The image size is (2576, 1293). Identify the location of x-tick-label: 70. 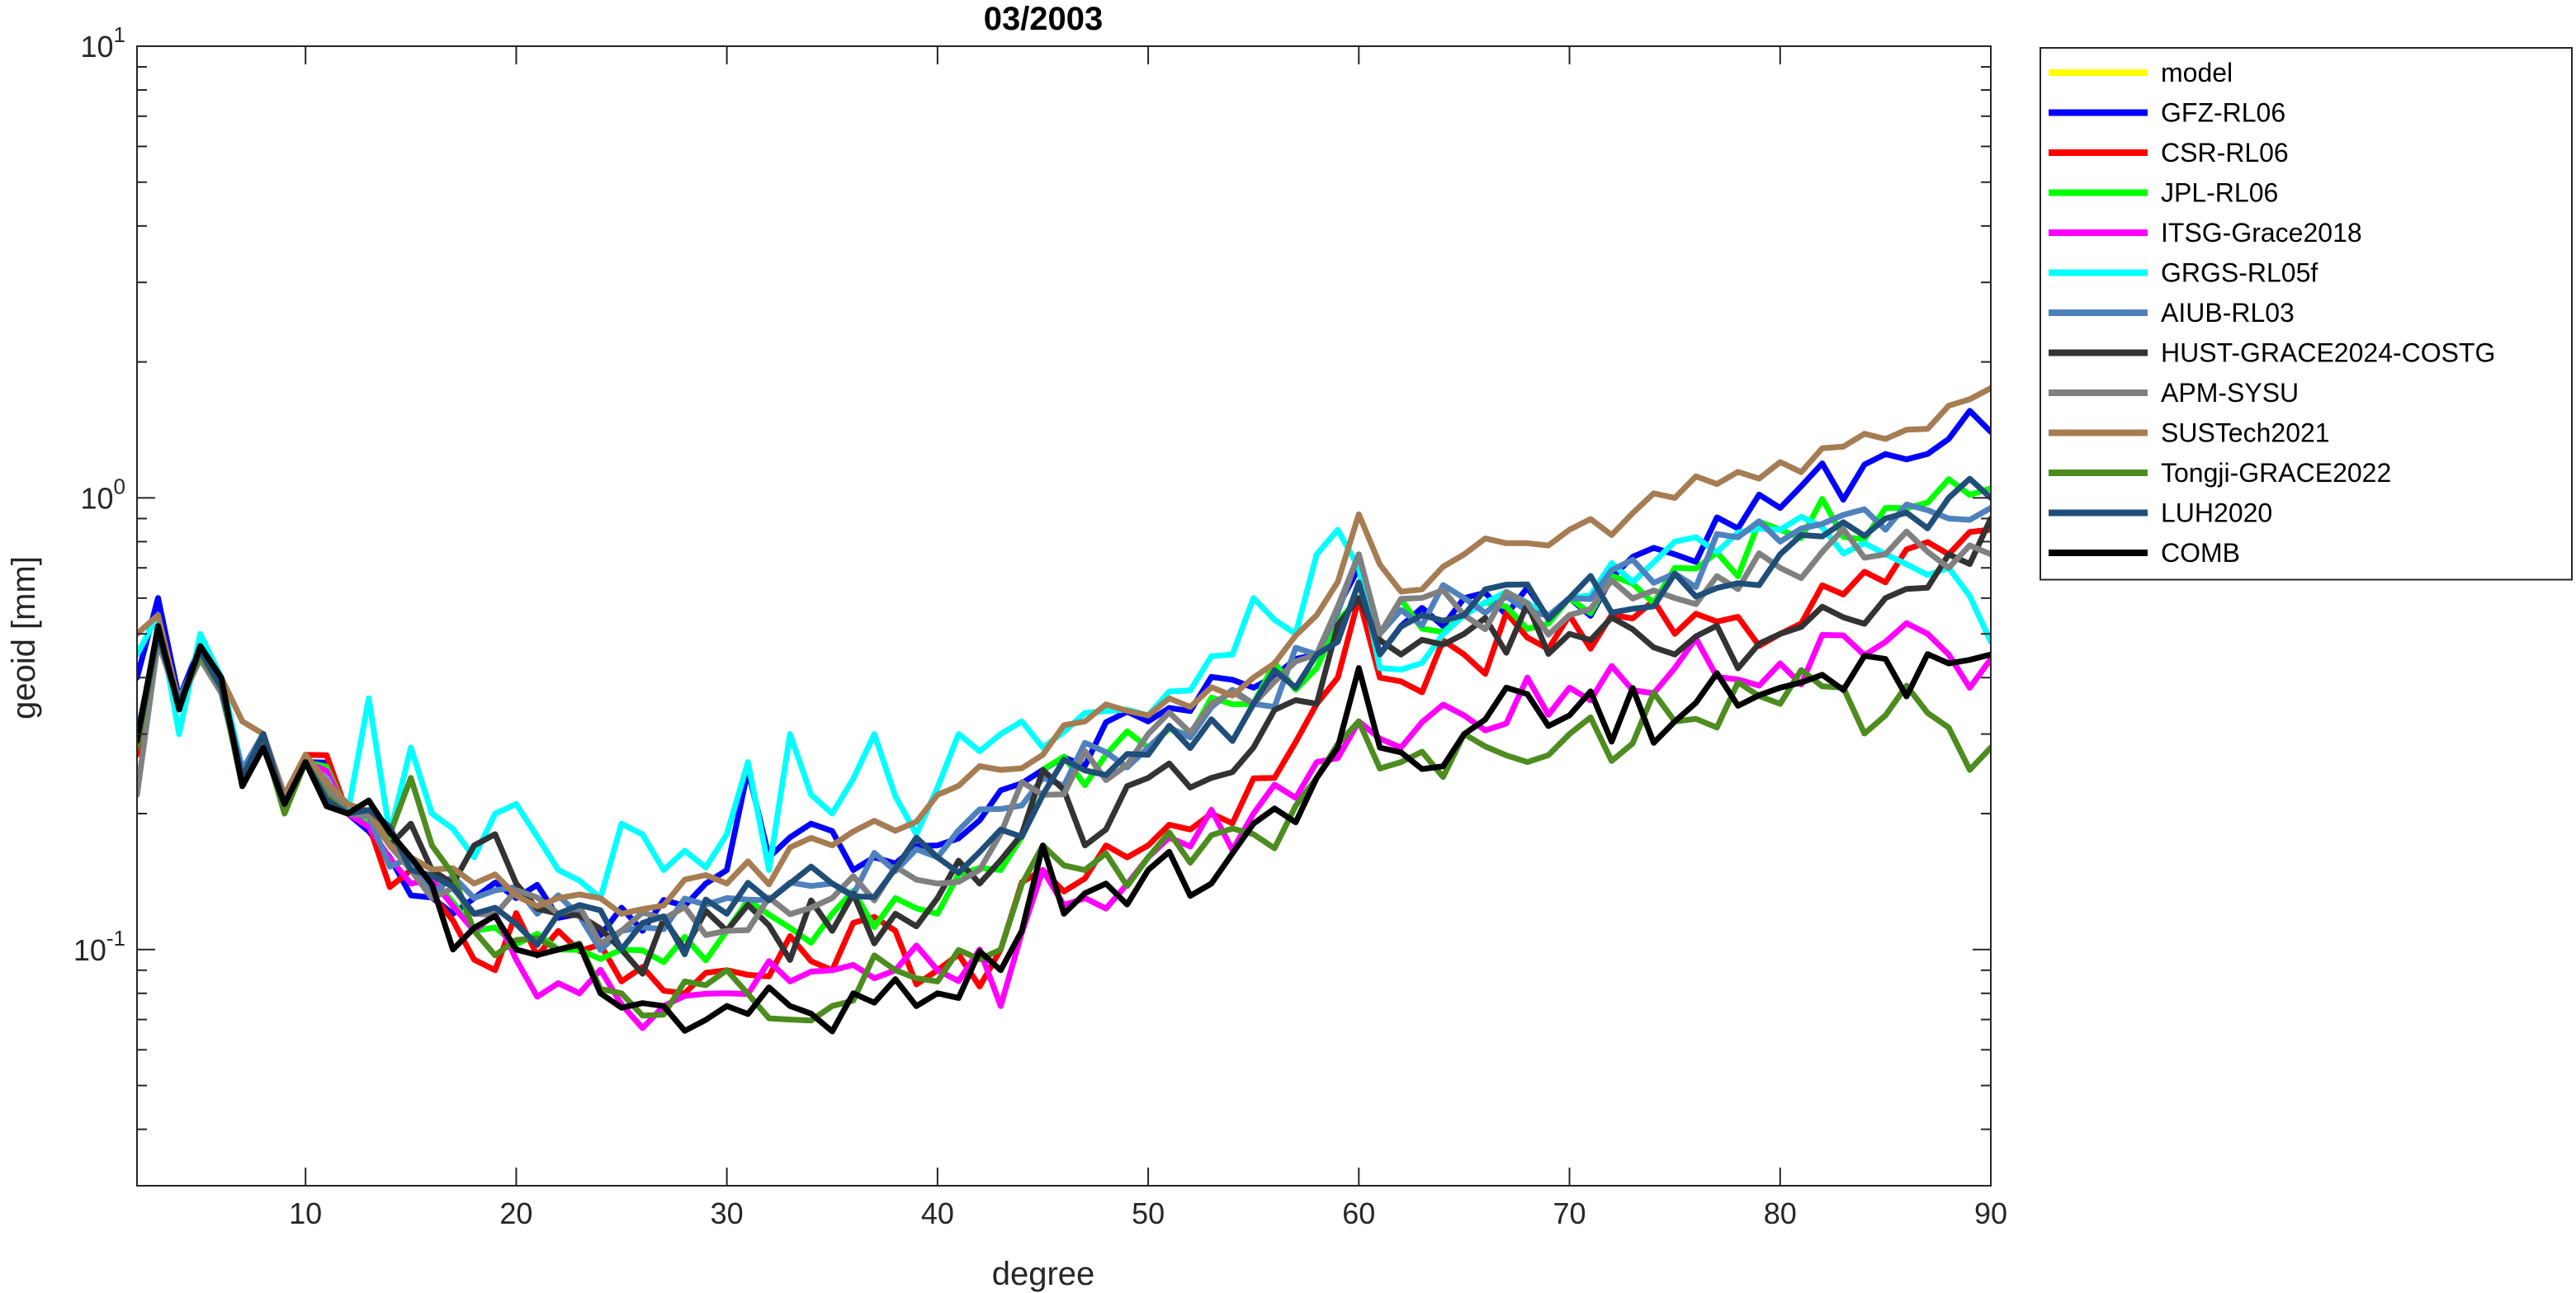
(1569, 1213).